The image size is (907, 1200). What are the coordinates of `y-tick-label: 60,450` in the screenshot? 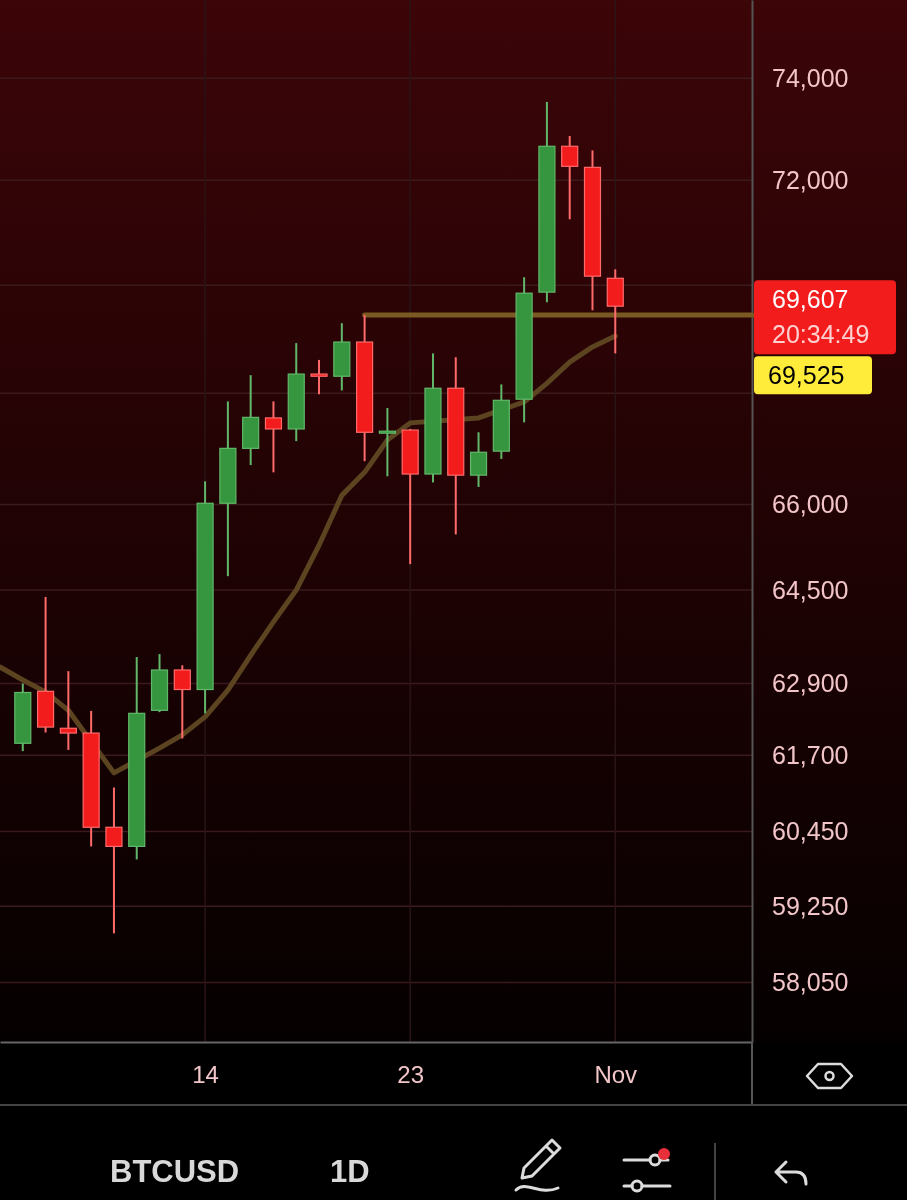 It's located at (810, 831).